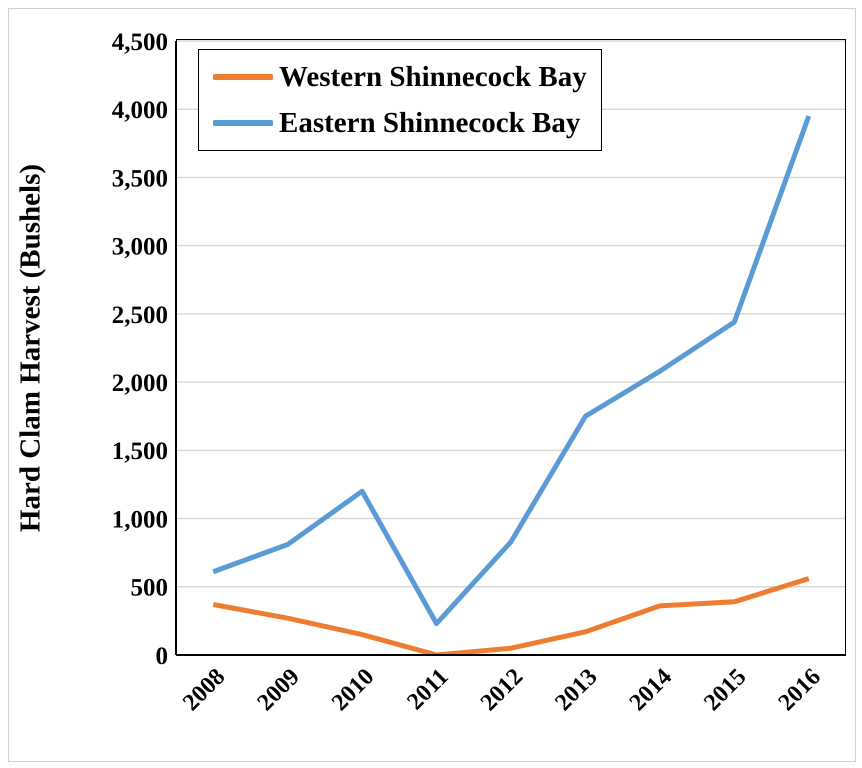 The width and height of the screenshot is (862, 768). What do you see at coordinates (140, 247) in the screenshot?
I see `y-tick-label: 3,000` at bounding box center [140, 247].